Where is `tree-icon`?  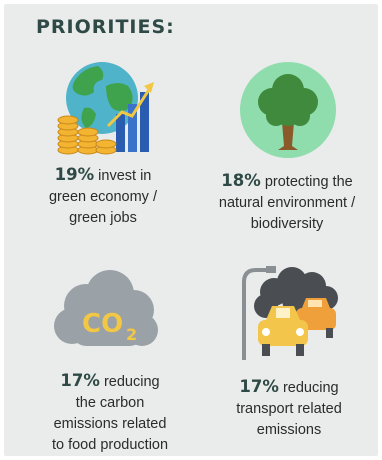
tree-icon is located at coordinates (288, 110).